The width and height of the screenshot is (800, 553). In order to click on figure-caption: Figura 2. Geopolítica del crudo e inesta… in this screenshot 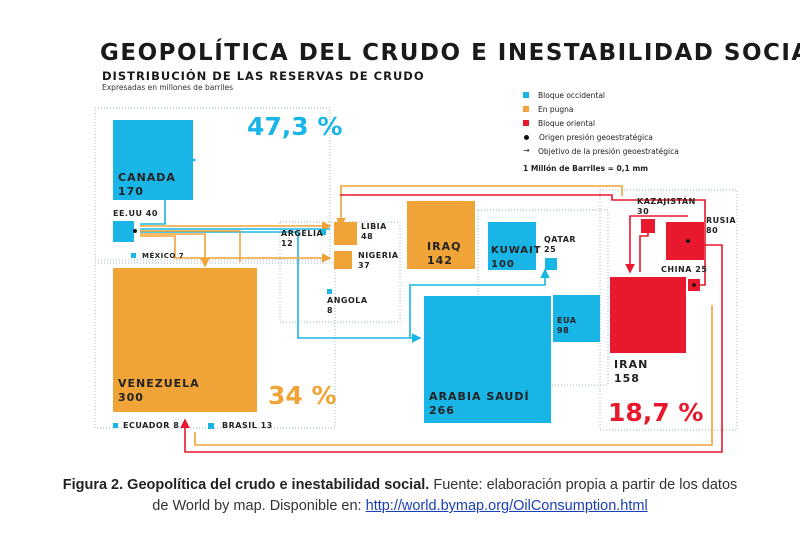, I will do `click(400, 496)`.